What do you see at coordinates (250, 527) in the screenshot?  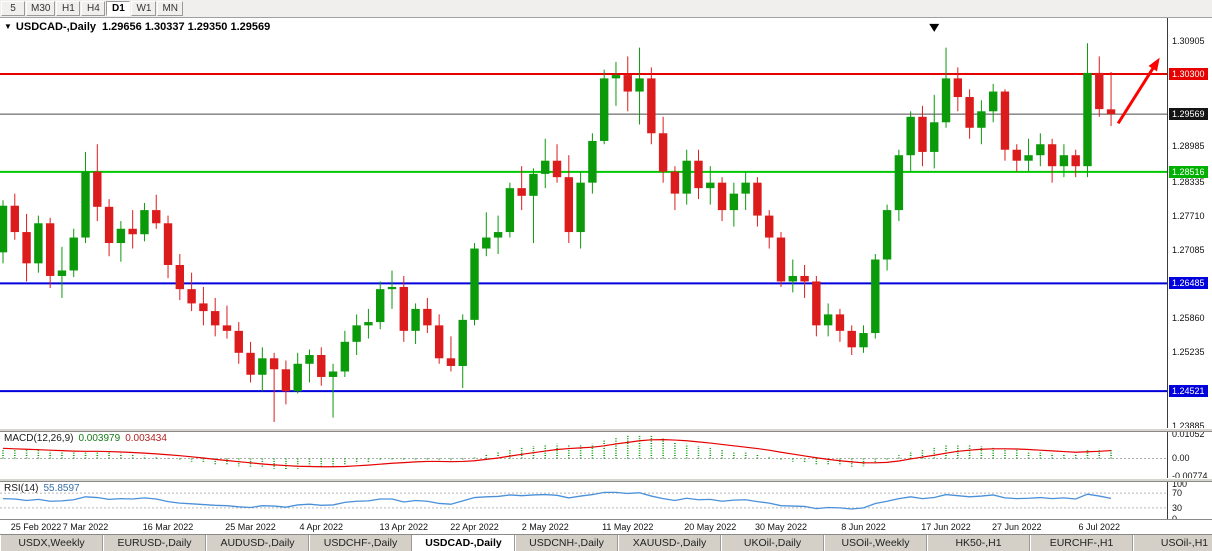 I see `date-axis-label: 25 Mar 2022` at bounding box center [250, 527].